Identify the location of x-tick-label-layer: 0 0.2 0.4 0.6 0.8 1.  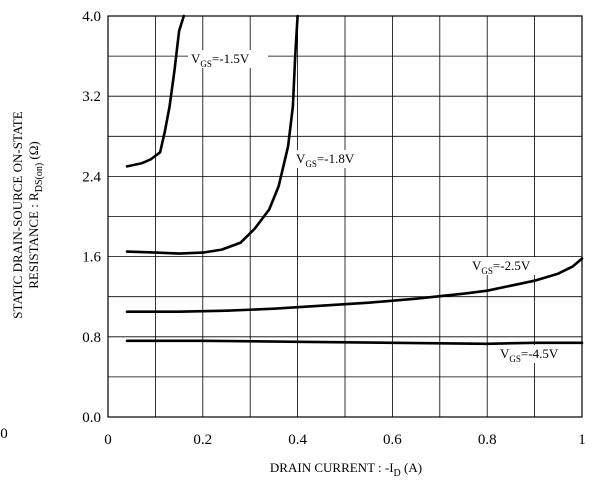
(345, 440).